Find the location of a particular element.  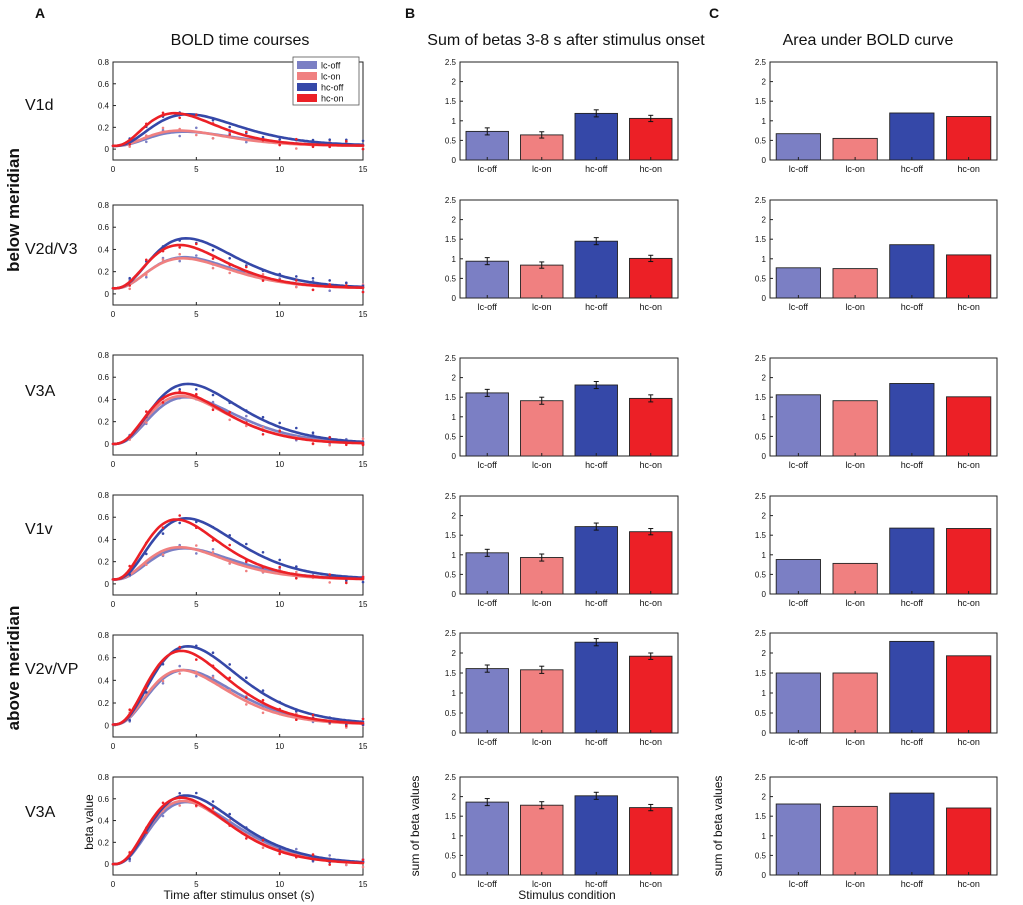

series-line-lc-off is located at coordinates (238, 420).